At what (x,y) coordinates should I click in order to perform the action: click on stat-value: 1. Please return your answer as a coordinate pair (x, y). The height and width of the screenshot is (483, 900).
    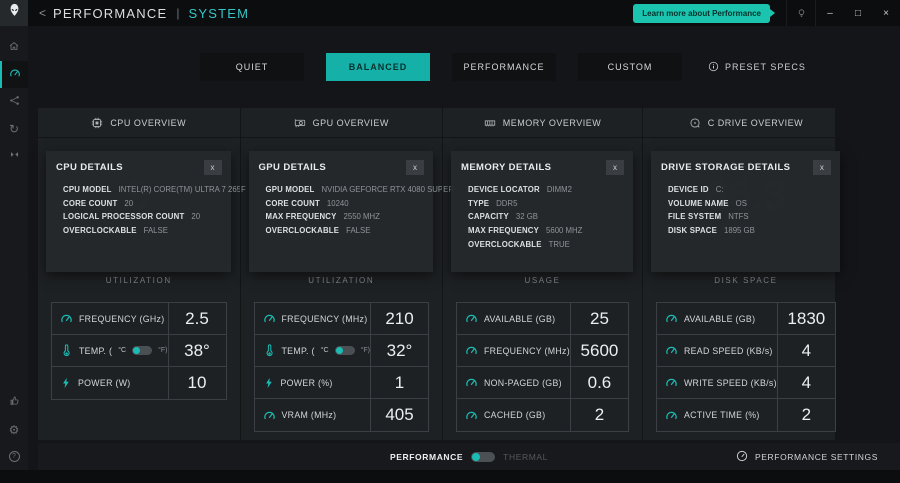
    Looking at the image, I should click on (399, 382).